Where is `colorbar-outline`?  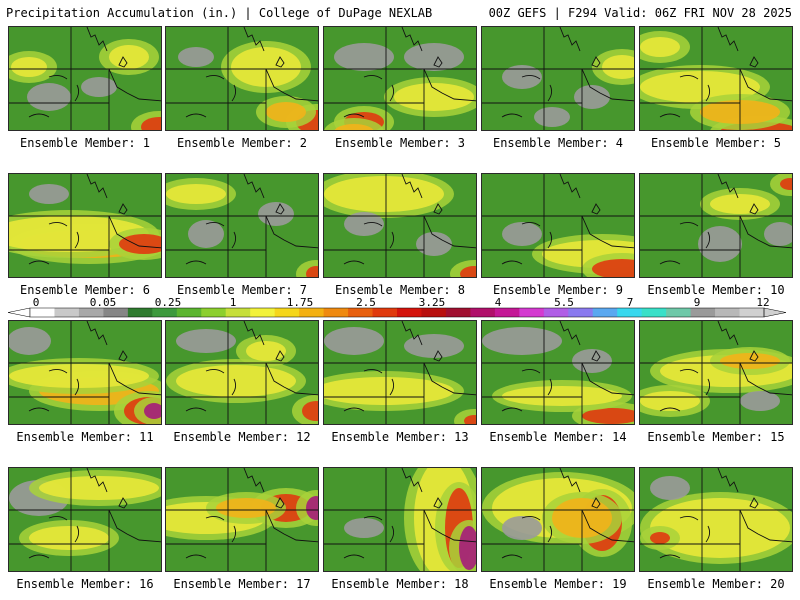
colorbar-outline is located at coordinates (397, 312).